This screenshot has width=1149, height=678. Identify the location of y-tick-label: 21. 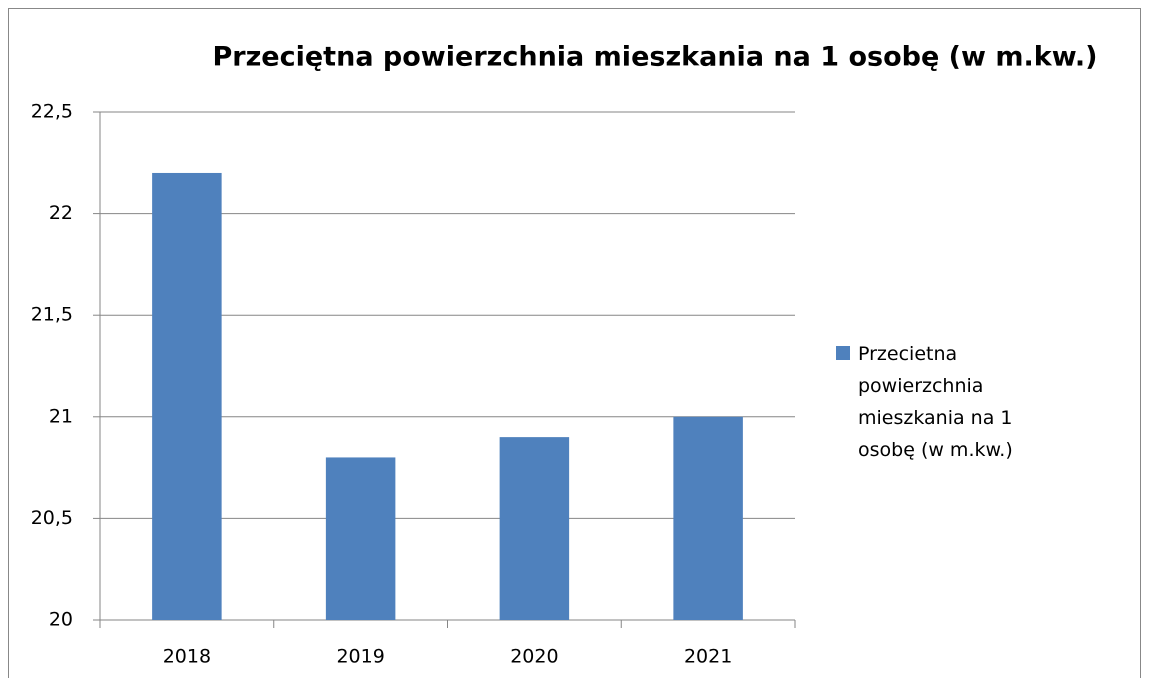
(61, 416).